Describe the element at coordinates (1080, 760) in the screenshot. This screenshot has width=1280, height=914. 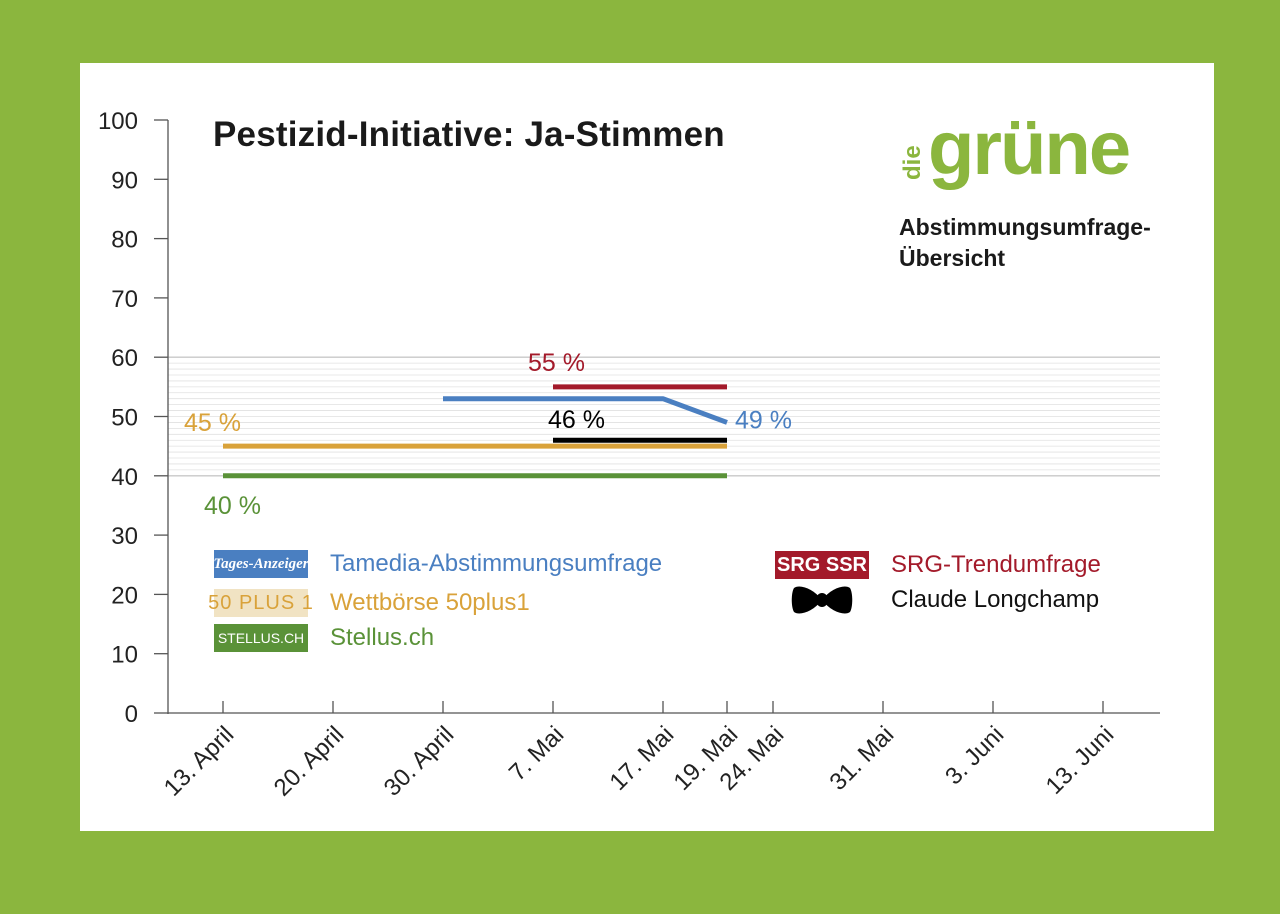
I see `x-tick-label: 13. Juni` at that location.